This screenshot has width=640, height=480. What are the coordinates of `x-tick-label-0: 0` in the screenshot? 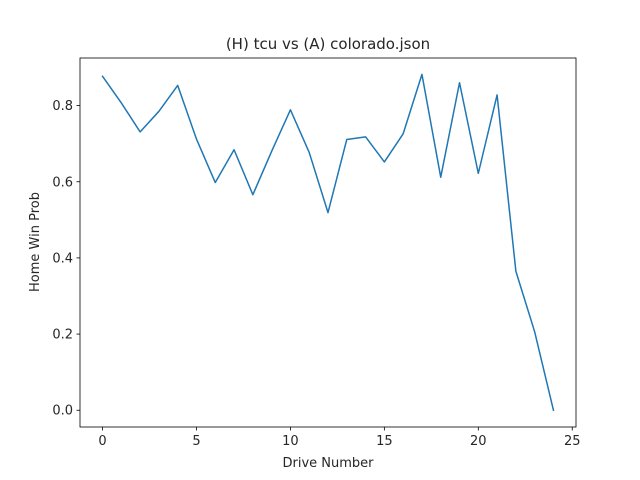 It's located at (102, 441).